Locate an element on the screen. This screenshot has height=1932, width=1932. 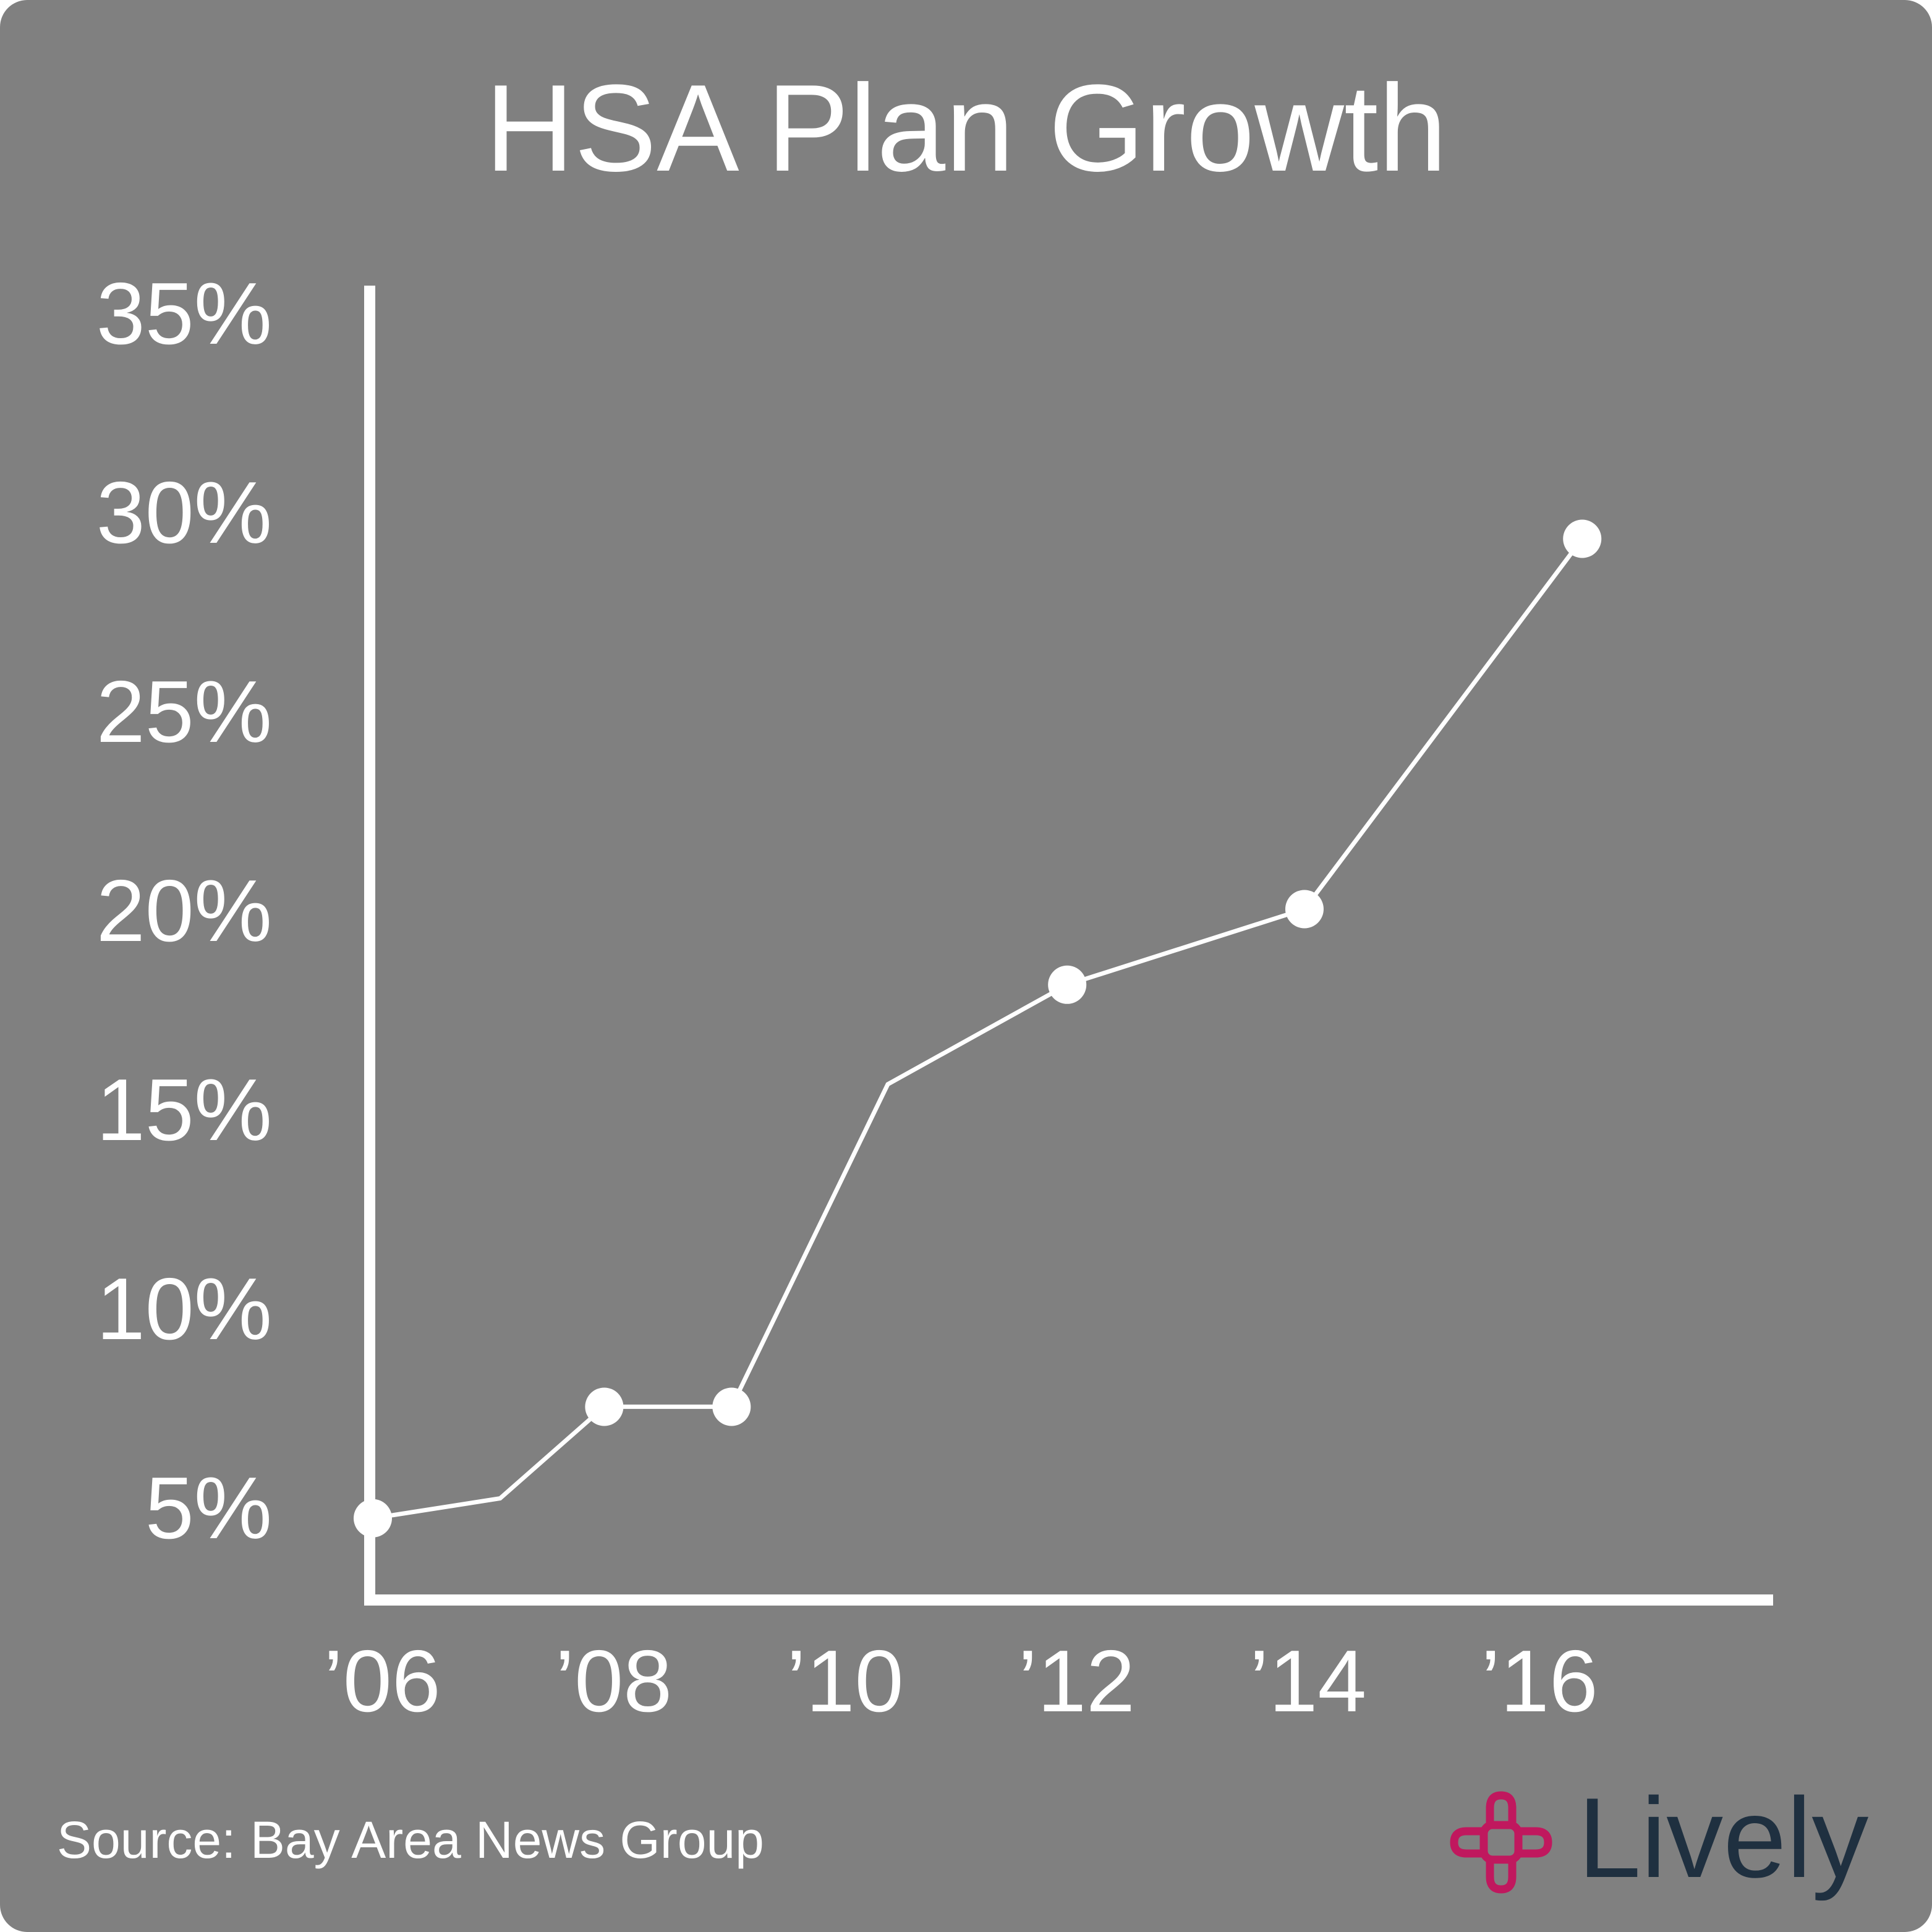
source-note: Source: Bay Area News Group is located at coordinates (411, 1840).